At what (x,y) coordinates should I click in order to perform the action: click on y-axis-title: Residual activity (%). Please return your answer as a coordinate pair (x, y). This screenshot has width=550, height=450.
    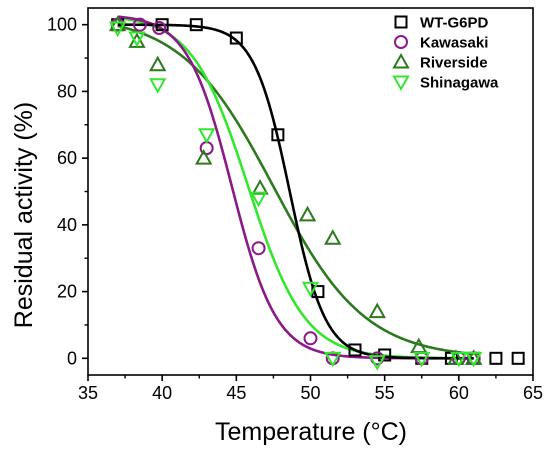
    Looking at the image, I should click on (24, 215).